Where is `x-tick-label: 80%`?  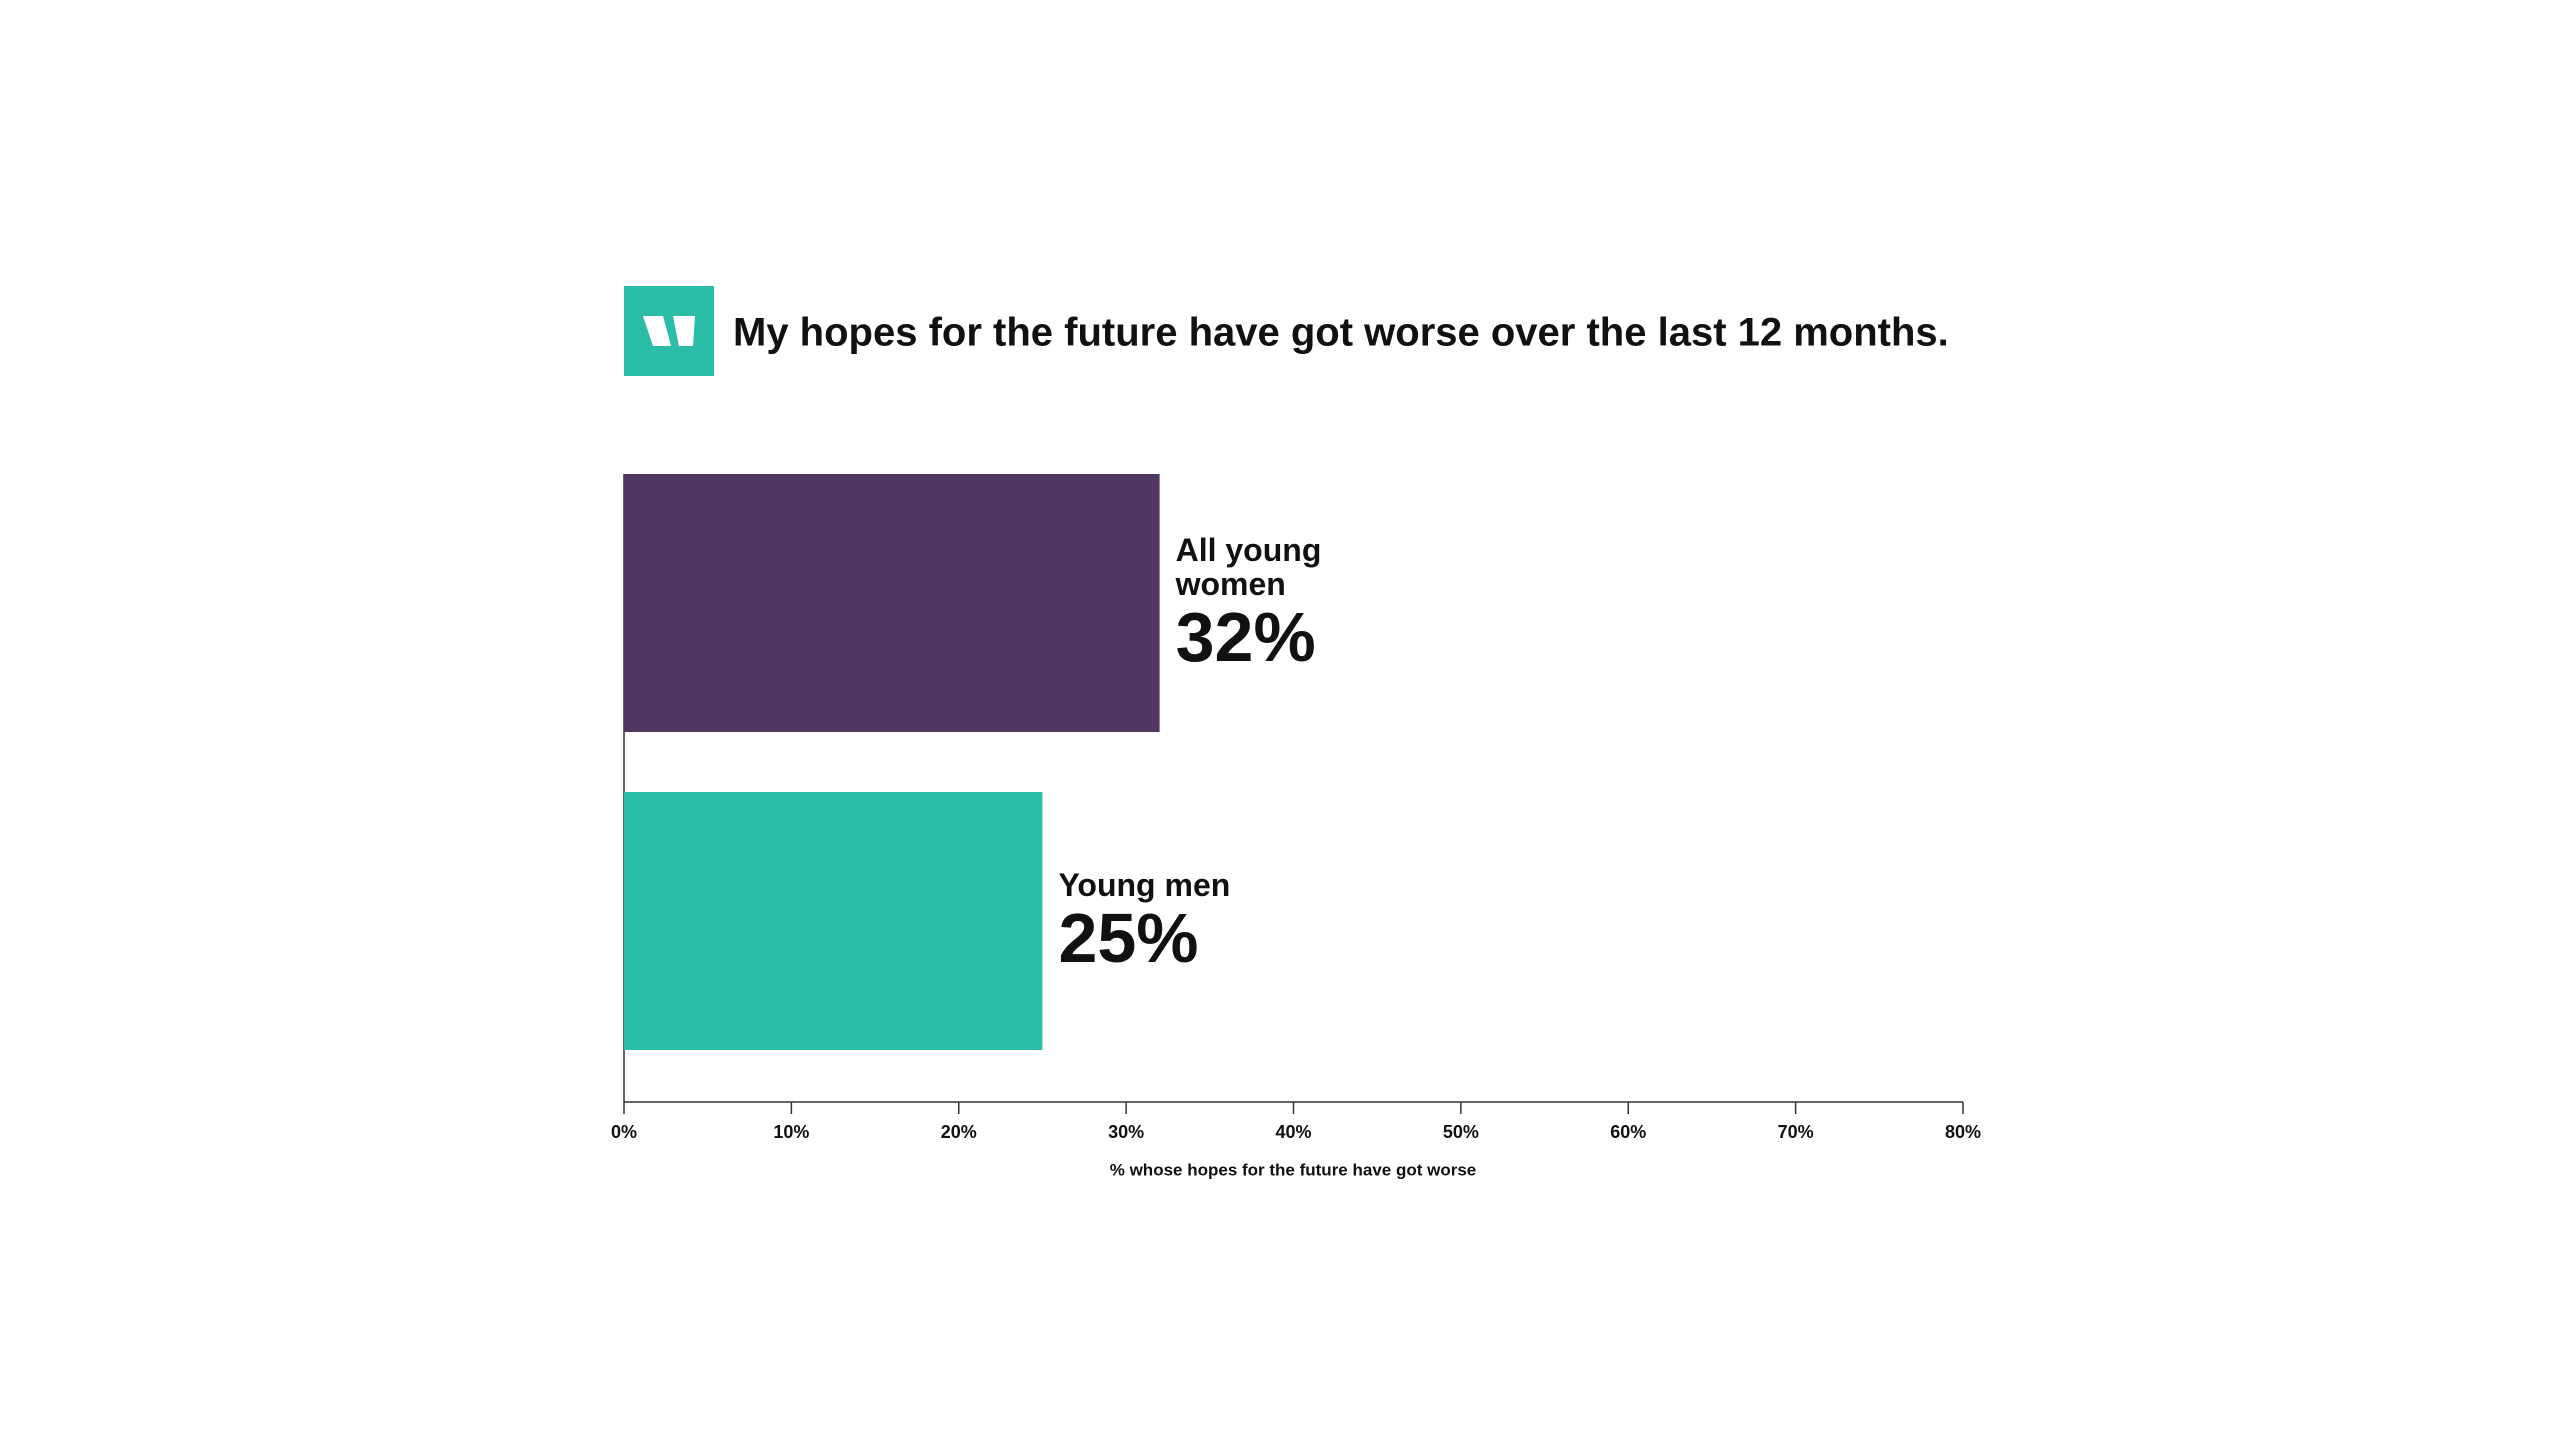
x-tick-label: 80% is located at coordinates (1963, 1132).